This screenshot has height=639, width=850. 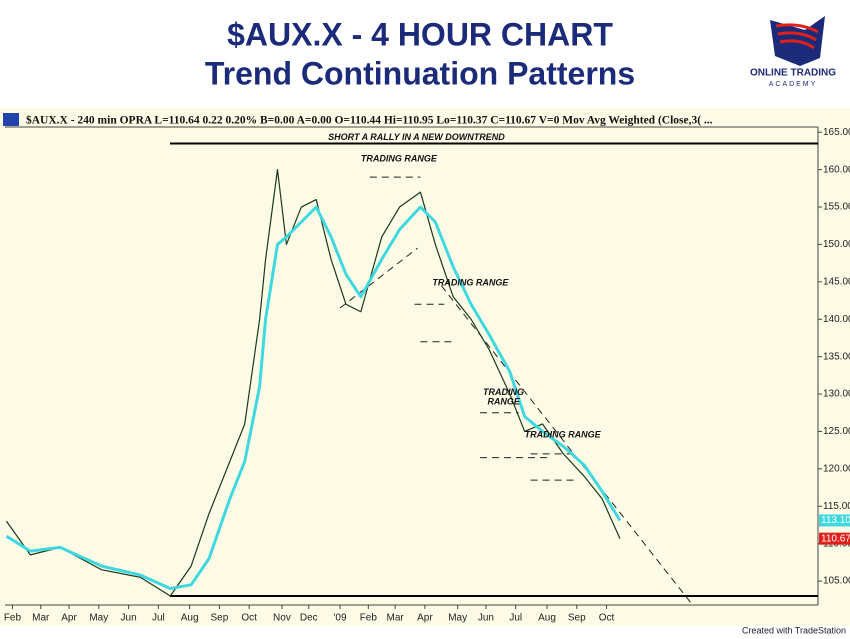 I want to click on header-icon, so click(x=11, y=119).